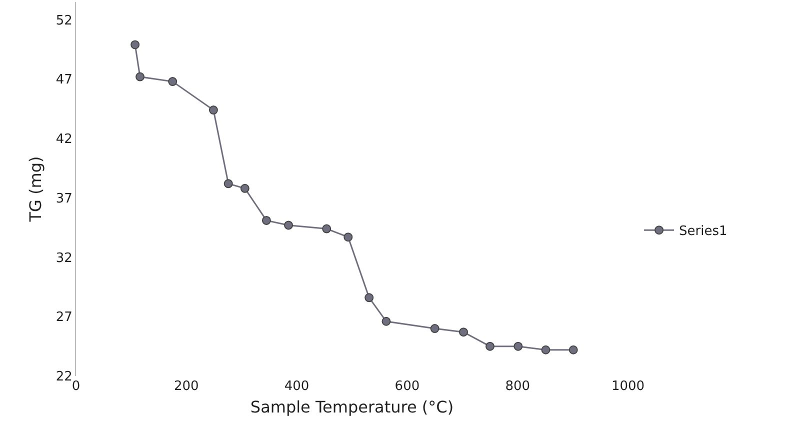 This screenshot has height=447, width=785. What do you see at coordinates (297, 386) in the screenshot?
I see `x-tick-label: 400` at bounding box center [297, 386].